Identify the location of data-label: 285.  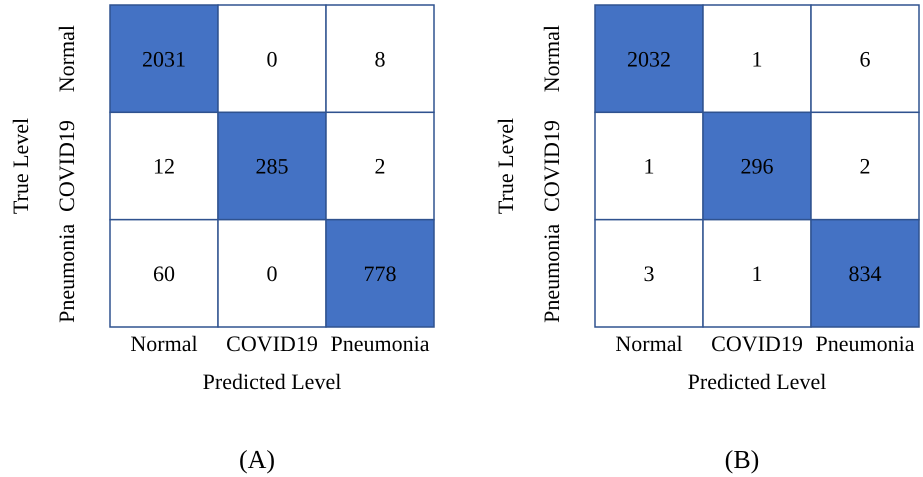
(272, 166).